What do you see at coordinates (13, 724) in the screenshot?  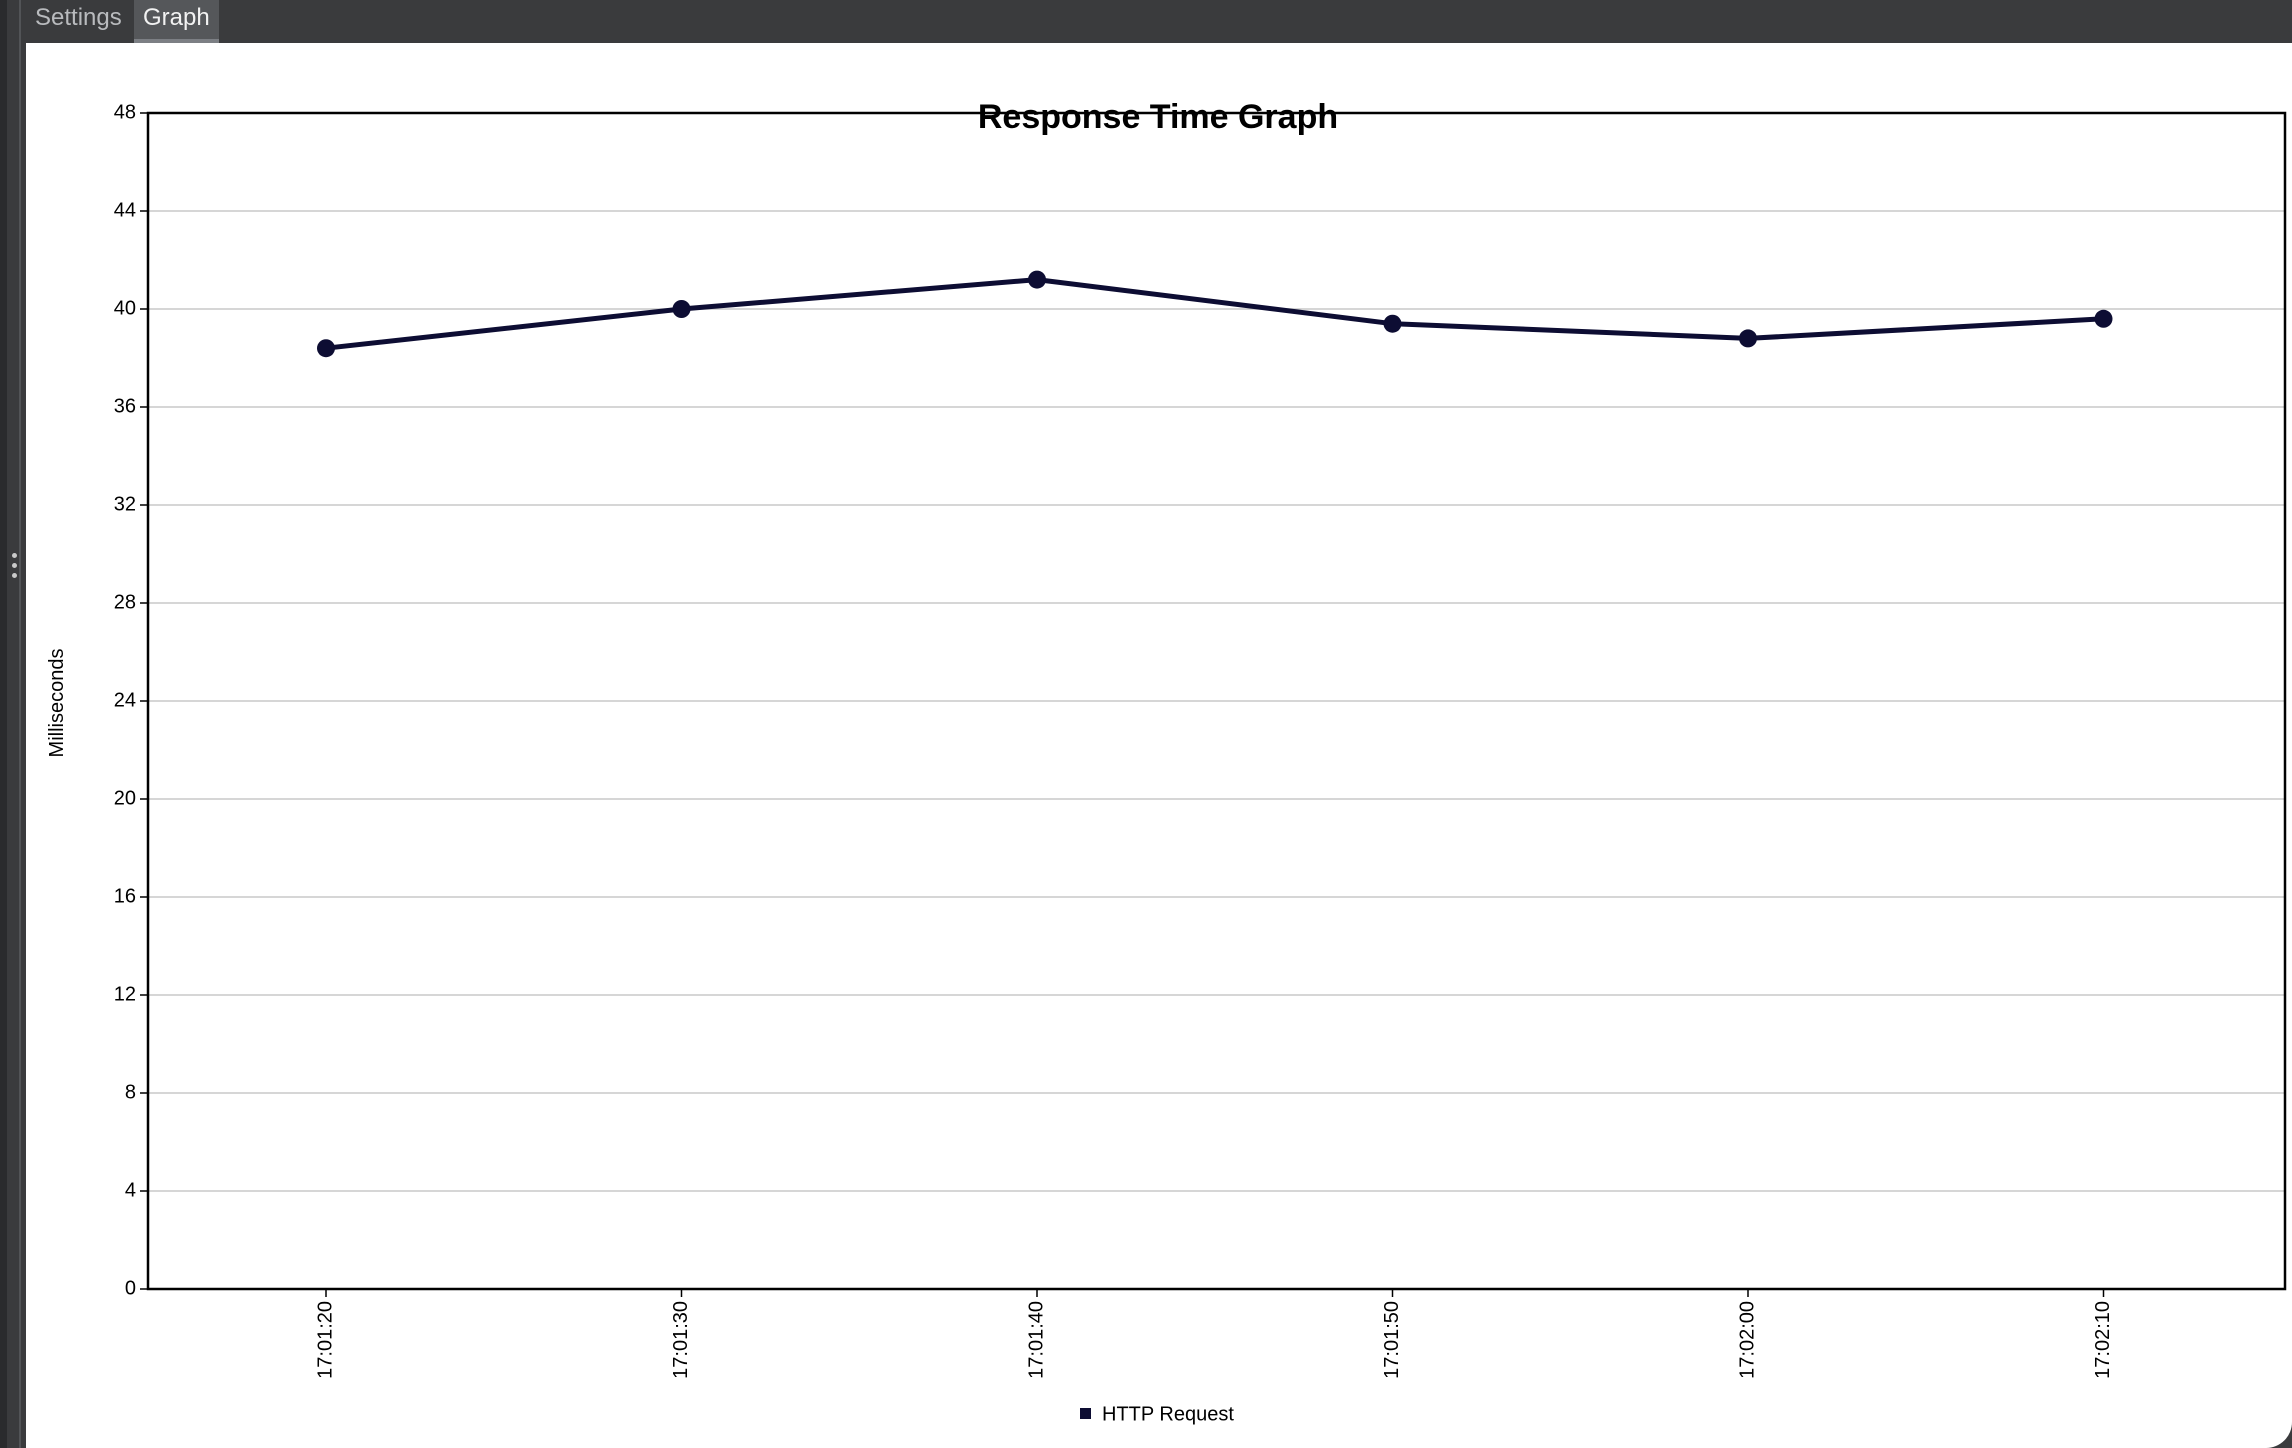 I see `left-panel-strip` at bounding box center [13, 724].